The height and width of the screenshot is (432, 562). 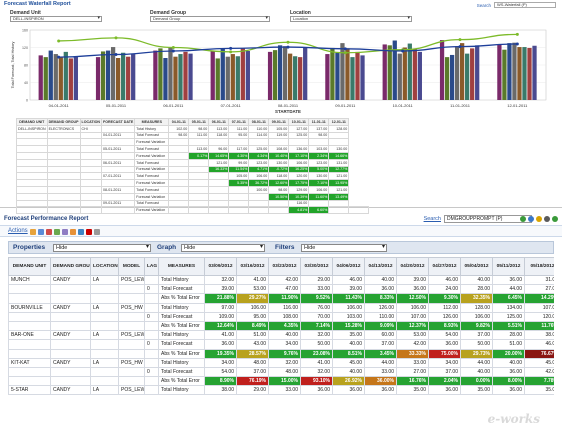 What do you see at coordinates (151, 266) in the screenshot?
I see `performance-col-header: LAG` at bounding box center [151, 266].